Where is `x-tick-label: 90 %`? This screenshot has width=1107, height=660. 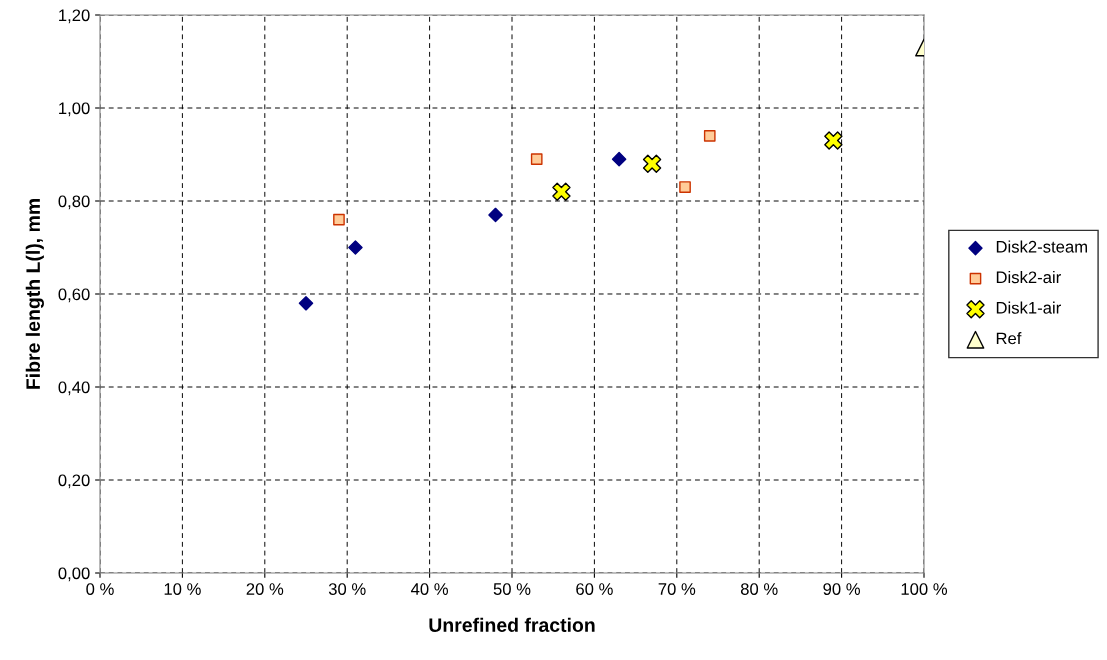
x-tick-label: 90 % is located at coordinates (841, 589).